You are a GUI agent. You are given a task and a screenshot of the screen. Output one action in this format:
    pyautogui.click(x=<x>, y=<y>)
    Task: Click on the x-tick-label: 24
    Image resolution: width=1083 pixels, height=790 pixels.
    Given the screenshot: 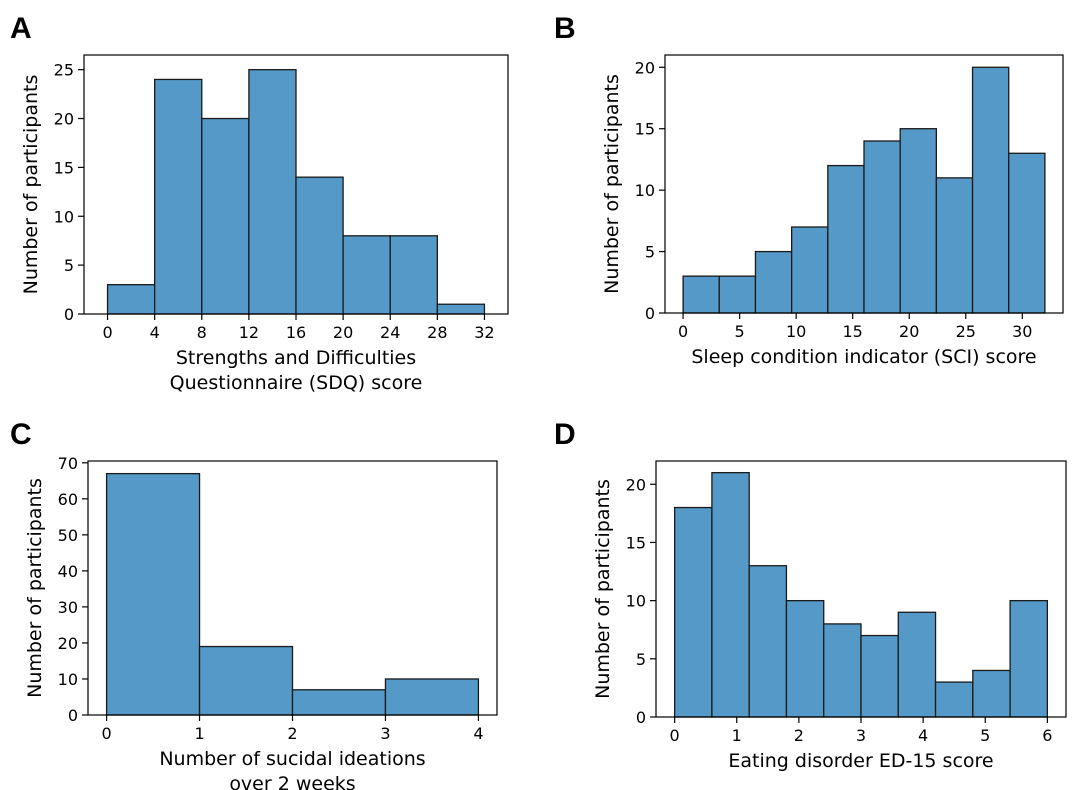 What is the action you would take?
    pyautogui.click(x=390, y=332)
    